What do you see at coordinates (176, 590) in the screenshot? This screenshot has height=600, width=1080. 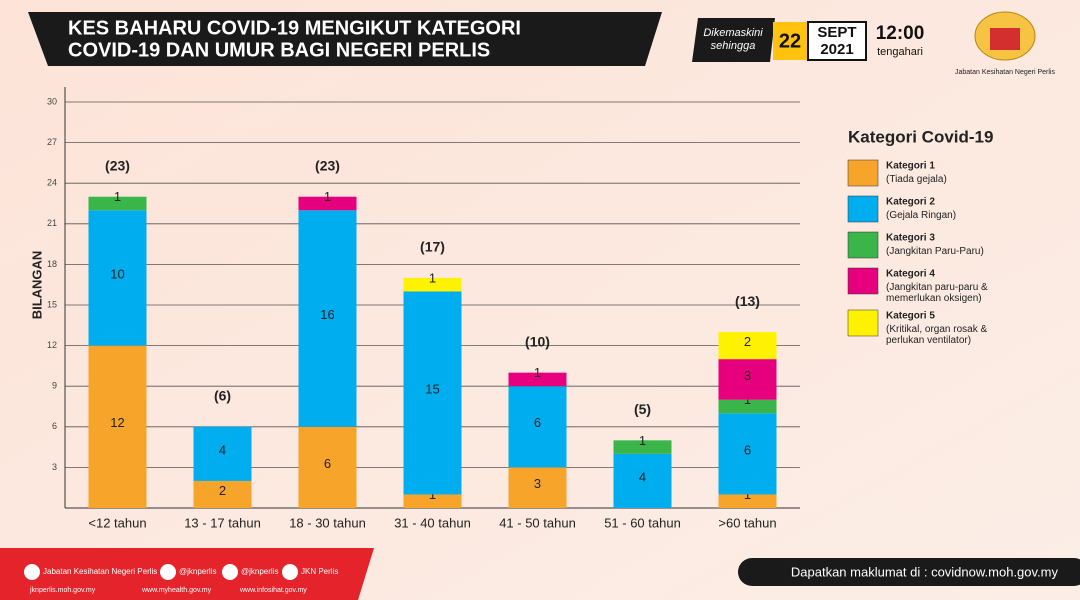 I see `footer-link: www.myhealth.gov.my` at bounding box center [176, 590].